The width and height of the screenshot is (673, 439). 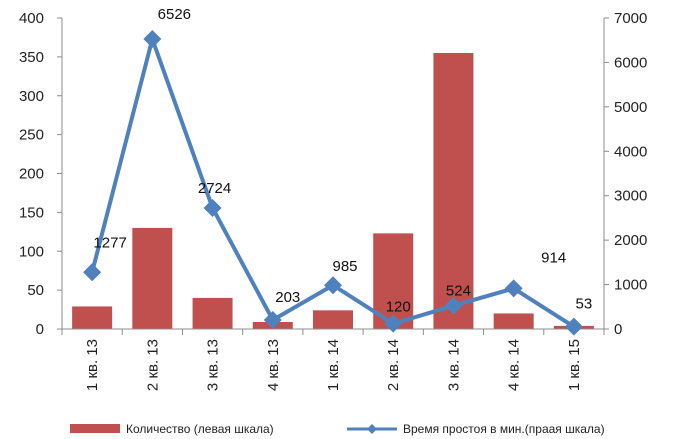 I want to click on left-tick-label-1: 0, so click(x=40, y=329).